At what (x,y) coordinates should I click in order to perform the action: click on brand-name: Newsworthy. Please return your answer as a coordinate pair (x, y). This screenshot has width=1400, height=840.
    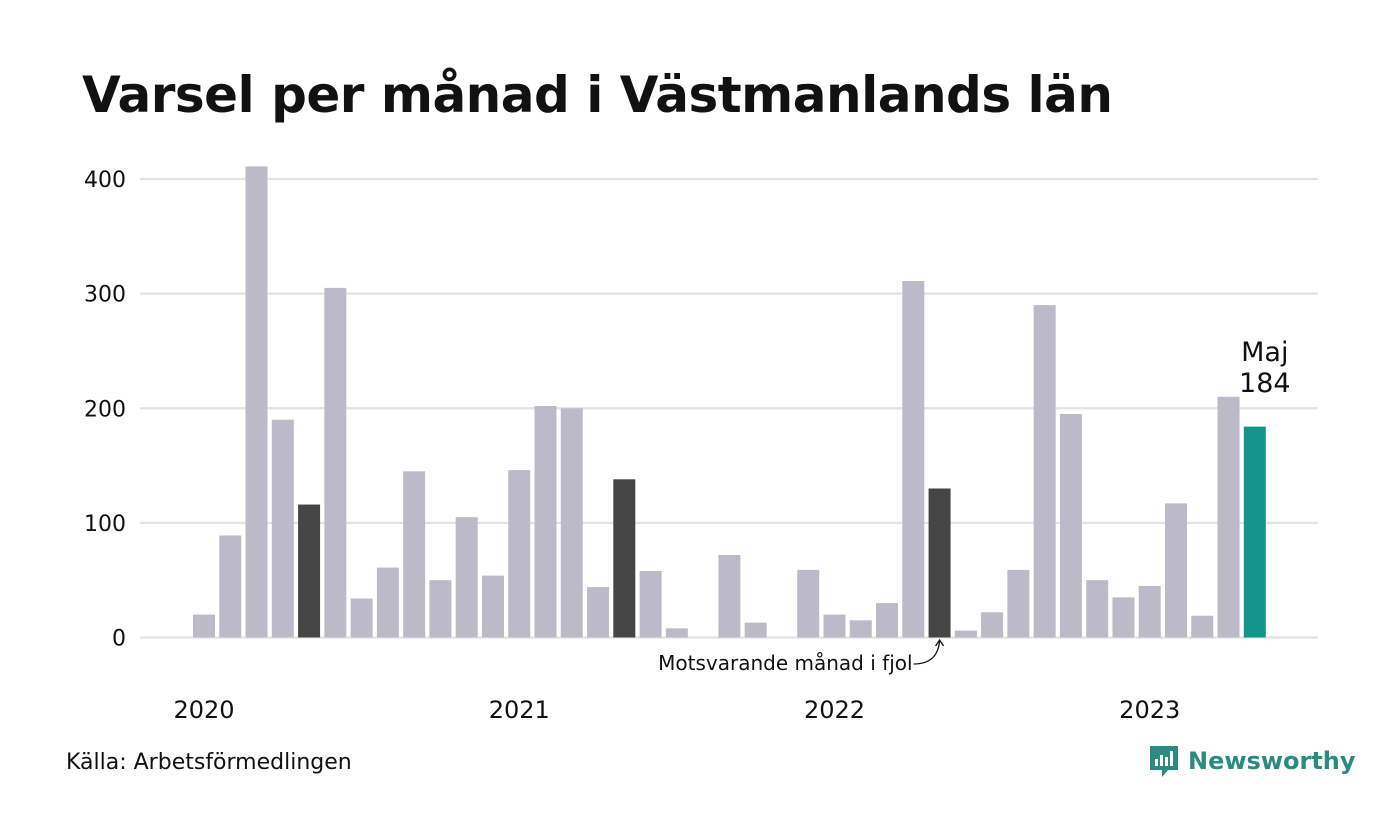
    Looking at the image, I should click on (1272, 761).